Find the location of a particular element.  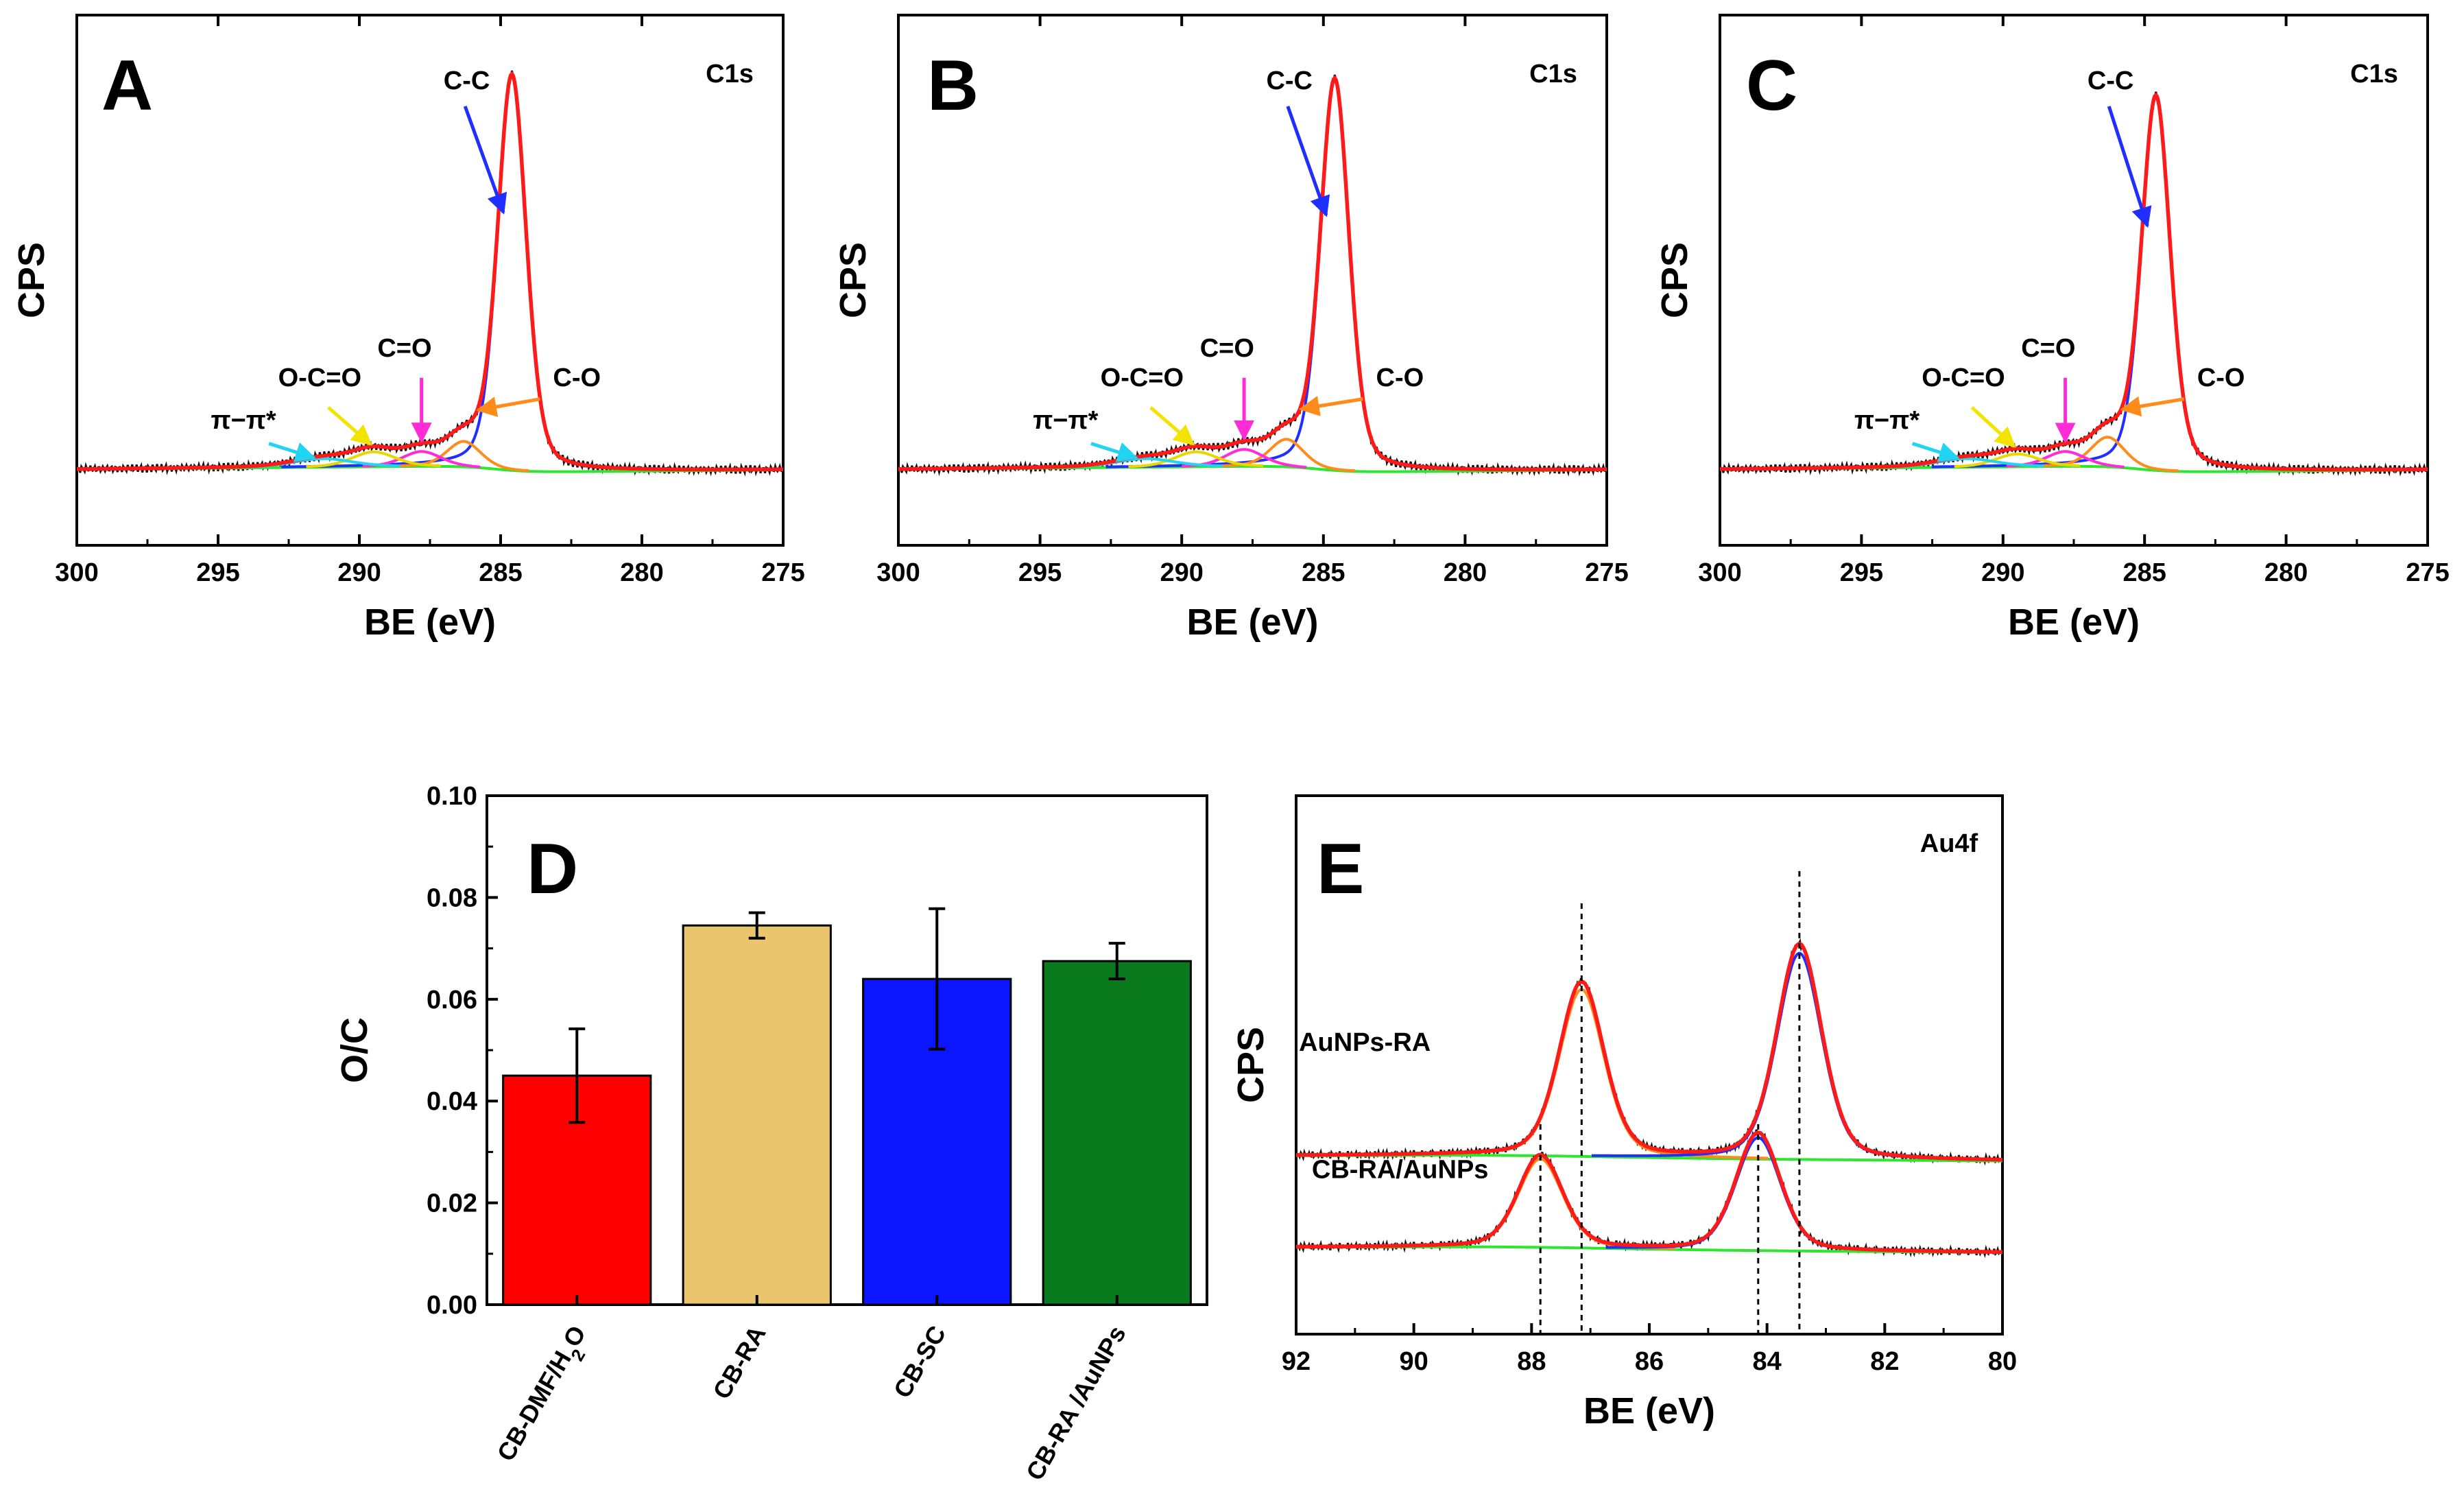

panel-c-peak-label: O-C=O is located at coordinates (1963, 378).